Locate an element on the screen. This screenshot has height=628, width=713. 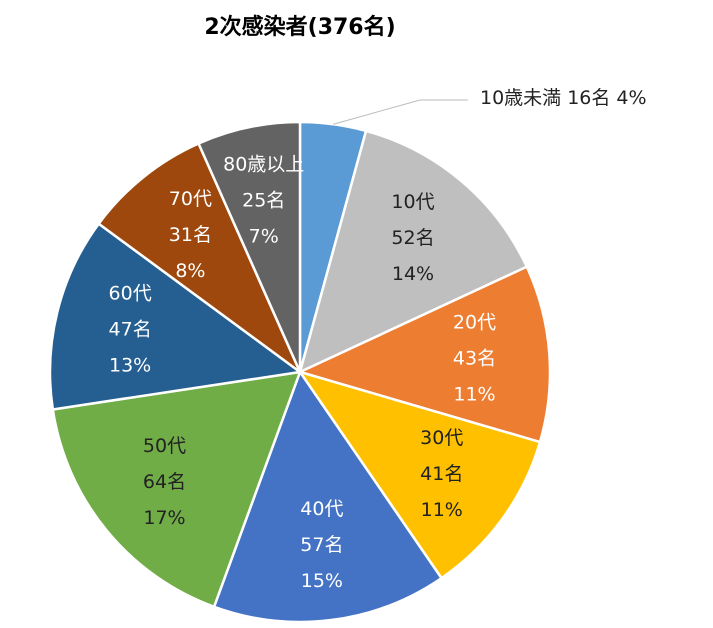
slice-label: 25名 is located at coordinates (263, 200).